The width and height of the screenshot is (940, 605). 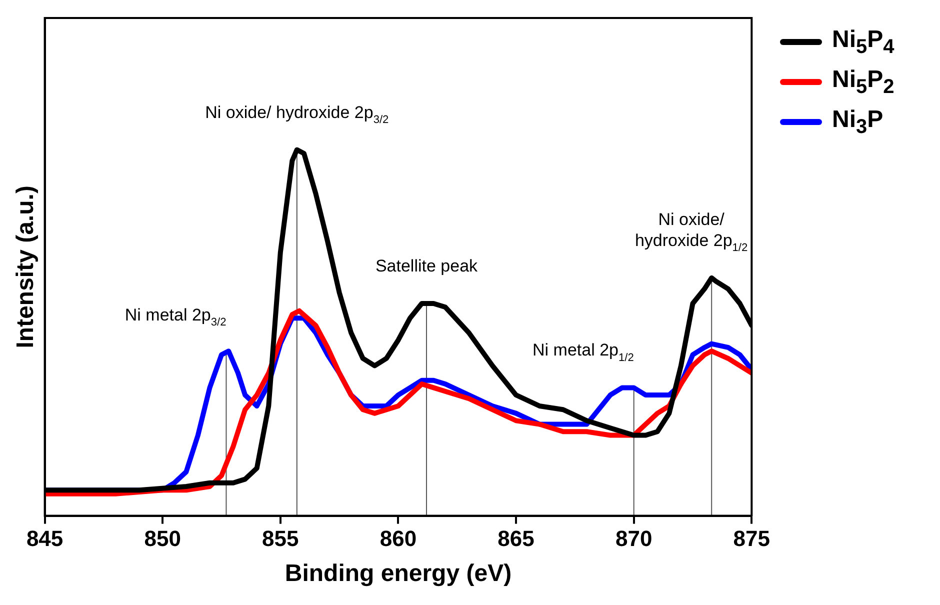 I want to click on x-tick-label: 860, so click(x=398, y=539).